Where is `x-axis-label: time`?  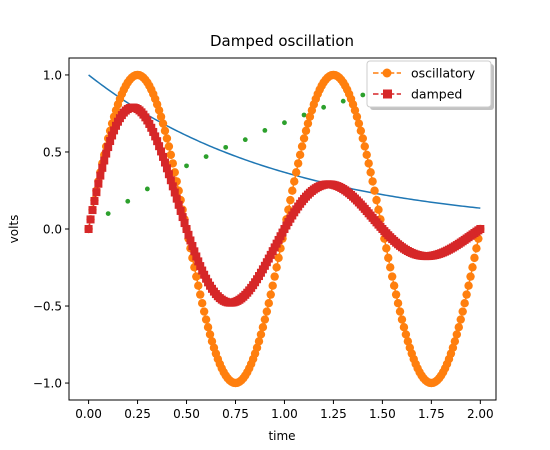 x-axis-label: time is located at coordinates (281, 436).